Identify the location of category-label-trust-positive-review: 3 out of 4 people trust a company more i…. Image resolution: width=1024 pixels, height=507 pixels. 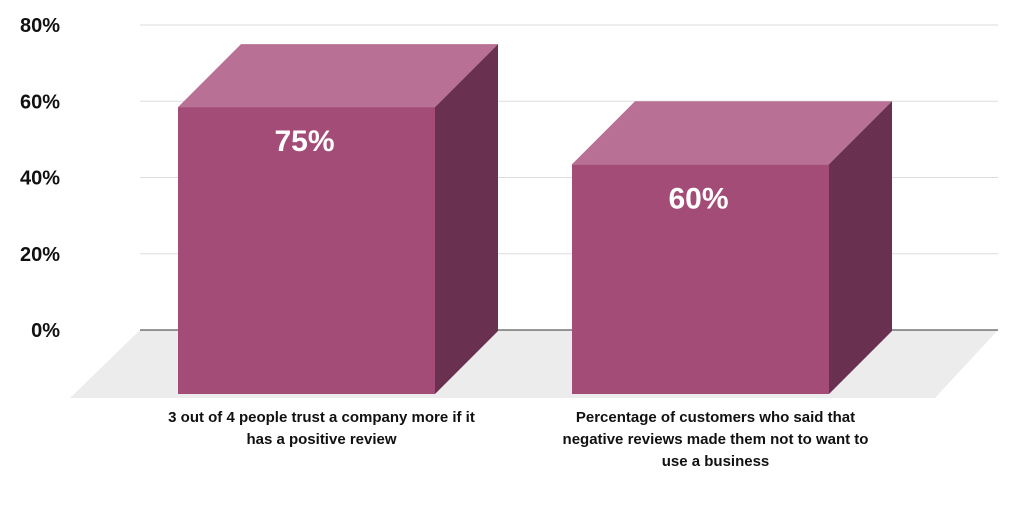
(321, 428).